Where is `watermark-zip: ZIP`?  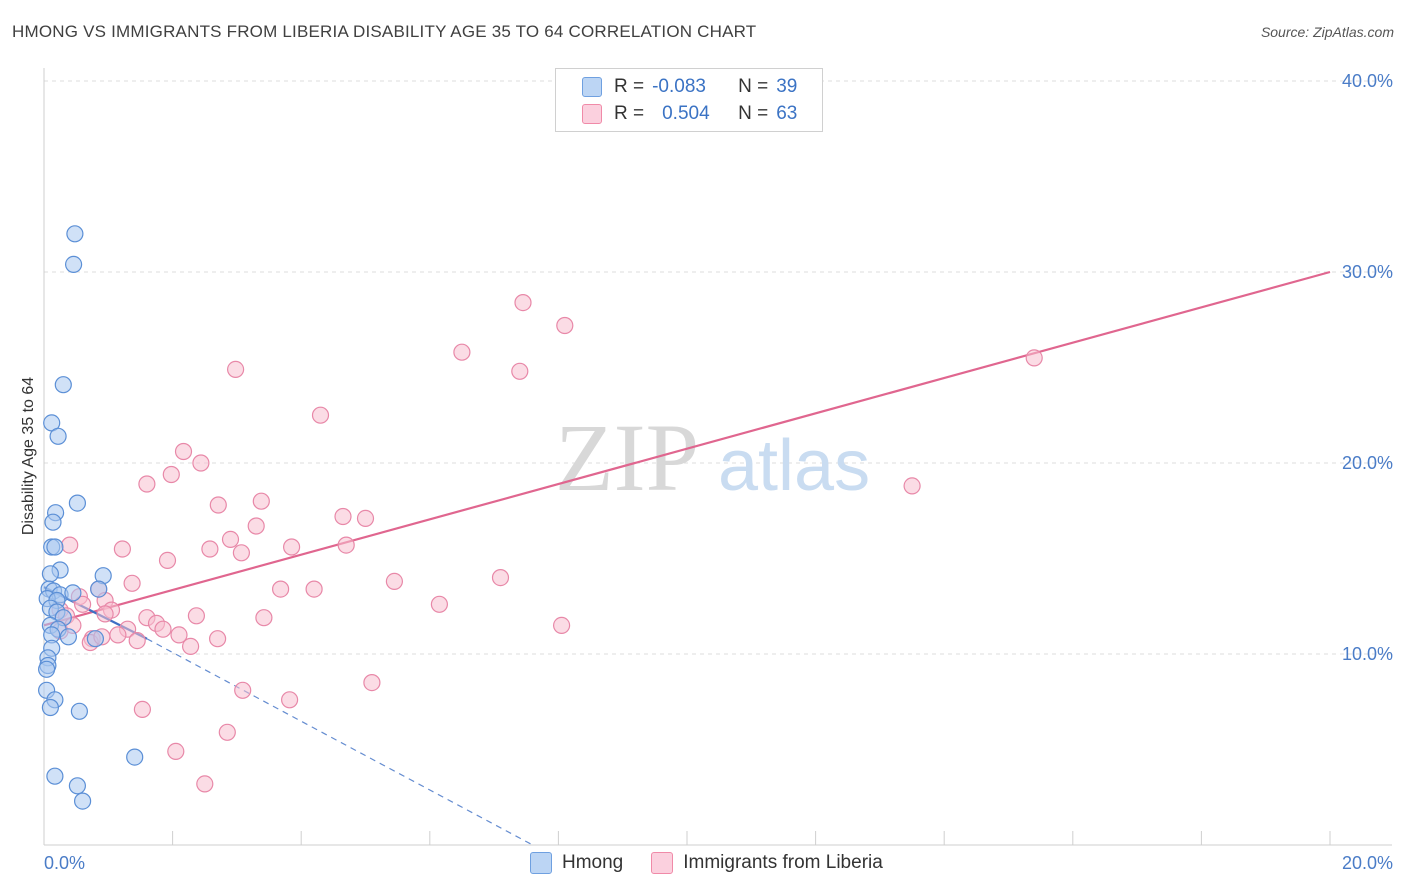
watermark-zip: ZIP is located at coordinates (627, 457).